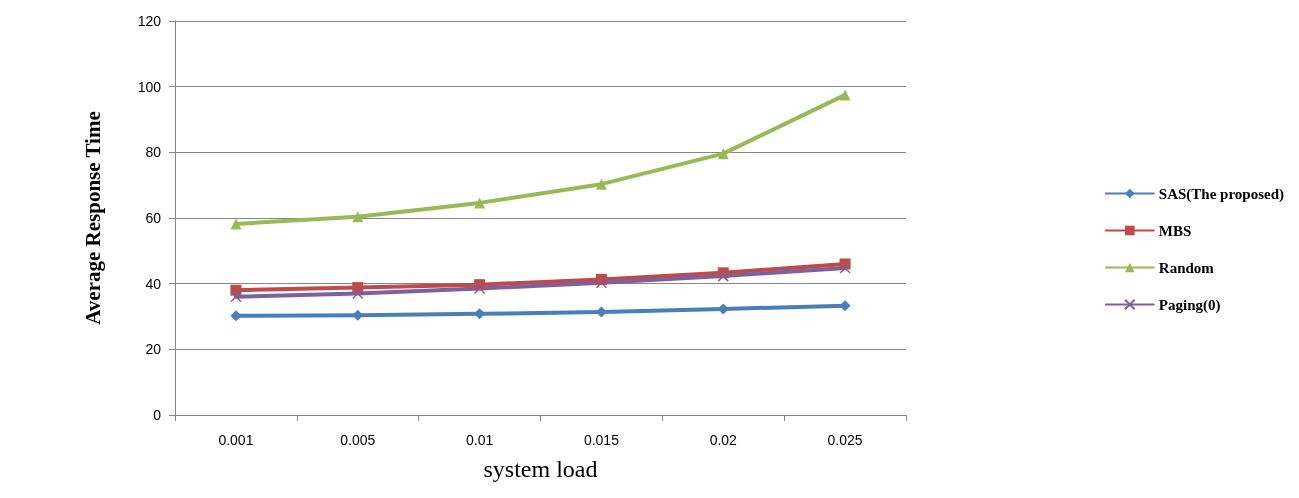  Describe the element at coordinates (1221, 194) in the screenshot. I see `legend-label: SAS(The proposed)` at that location.